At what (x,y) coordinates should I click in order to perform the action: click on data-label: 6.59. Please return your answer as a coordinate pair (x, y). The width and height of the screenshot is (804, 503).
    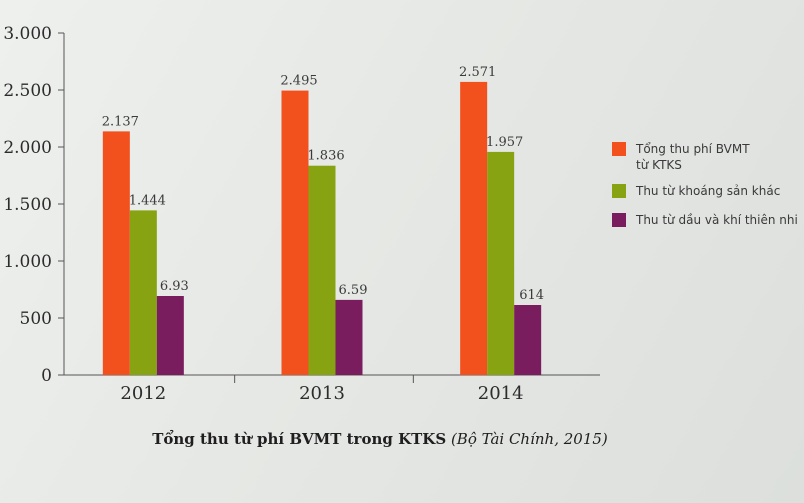
    Looking at the image, I should click on (353, 290).